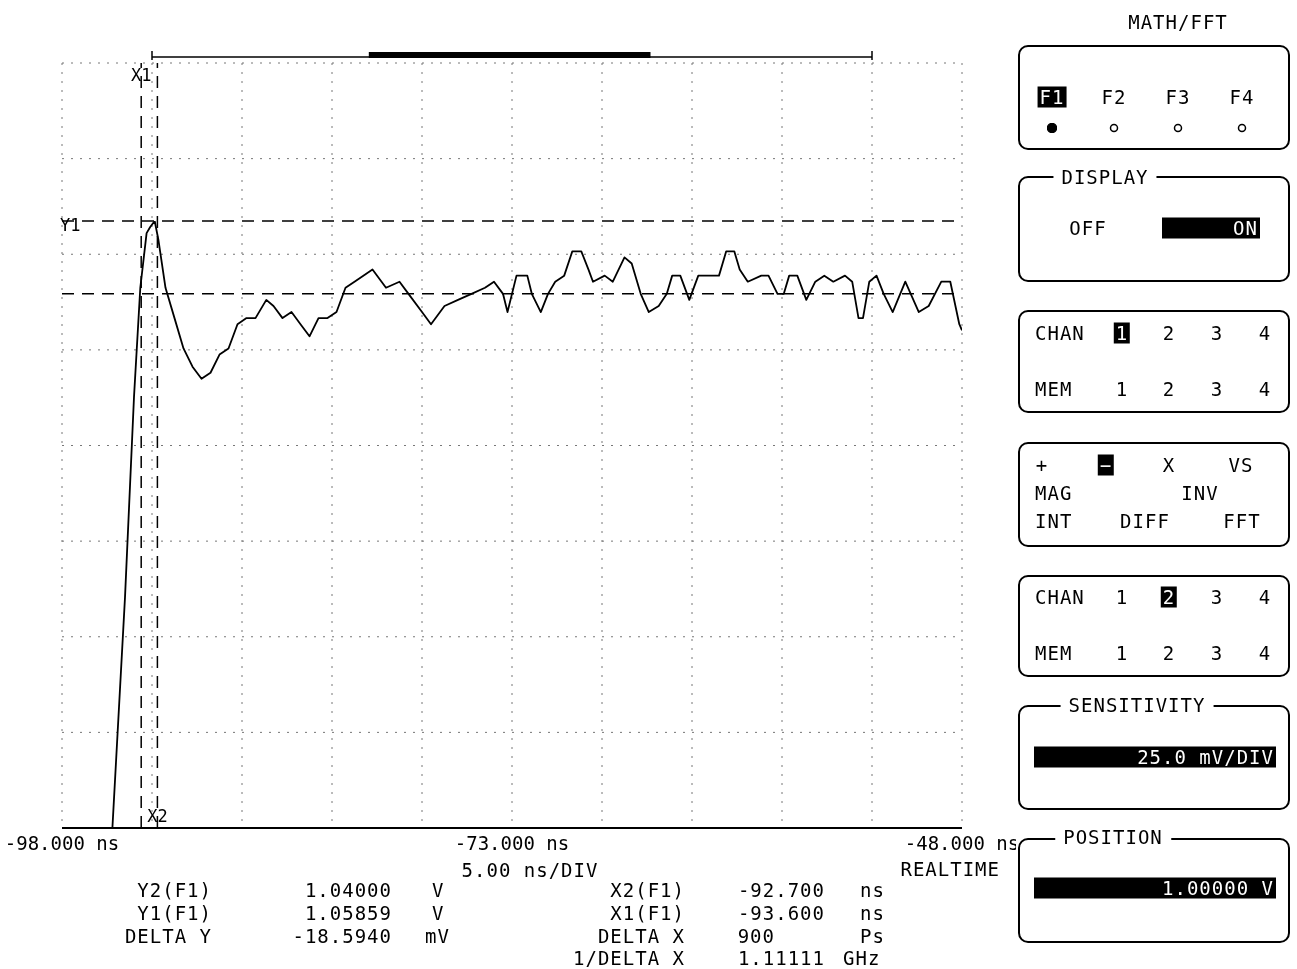  I want to click on text: -93.600, so click(781, 912).